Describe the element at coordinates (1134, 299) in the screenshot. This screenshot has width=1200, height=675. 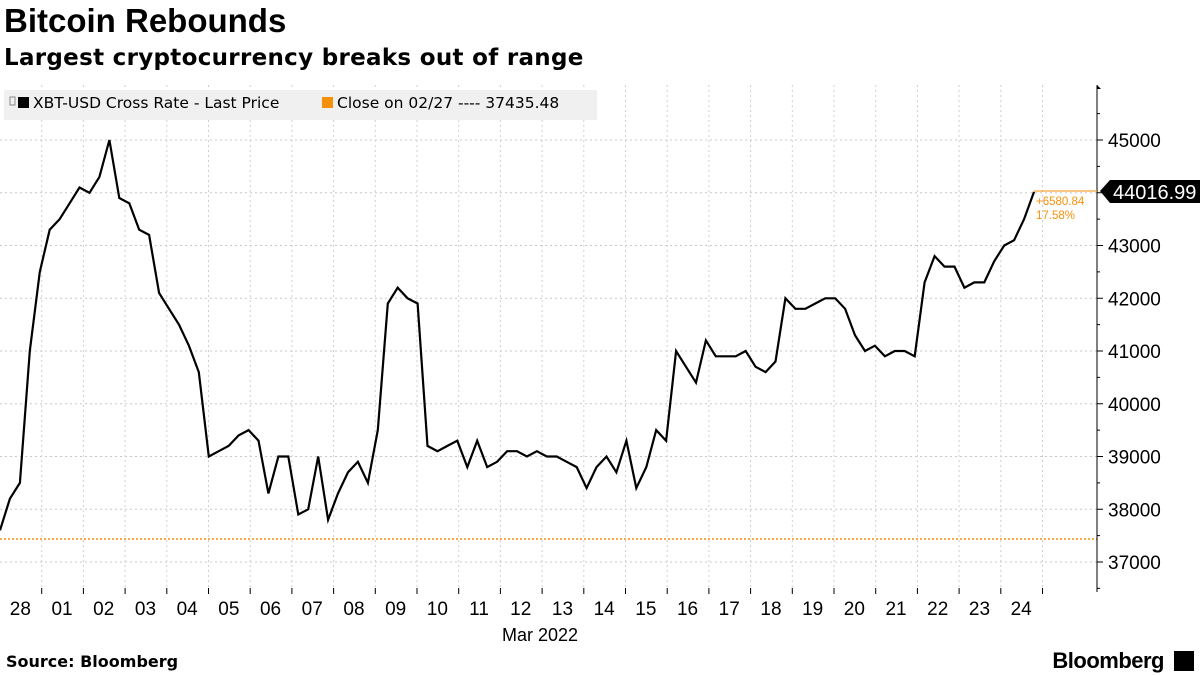
I see `y-tick-label: 42000` at that location.